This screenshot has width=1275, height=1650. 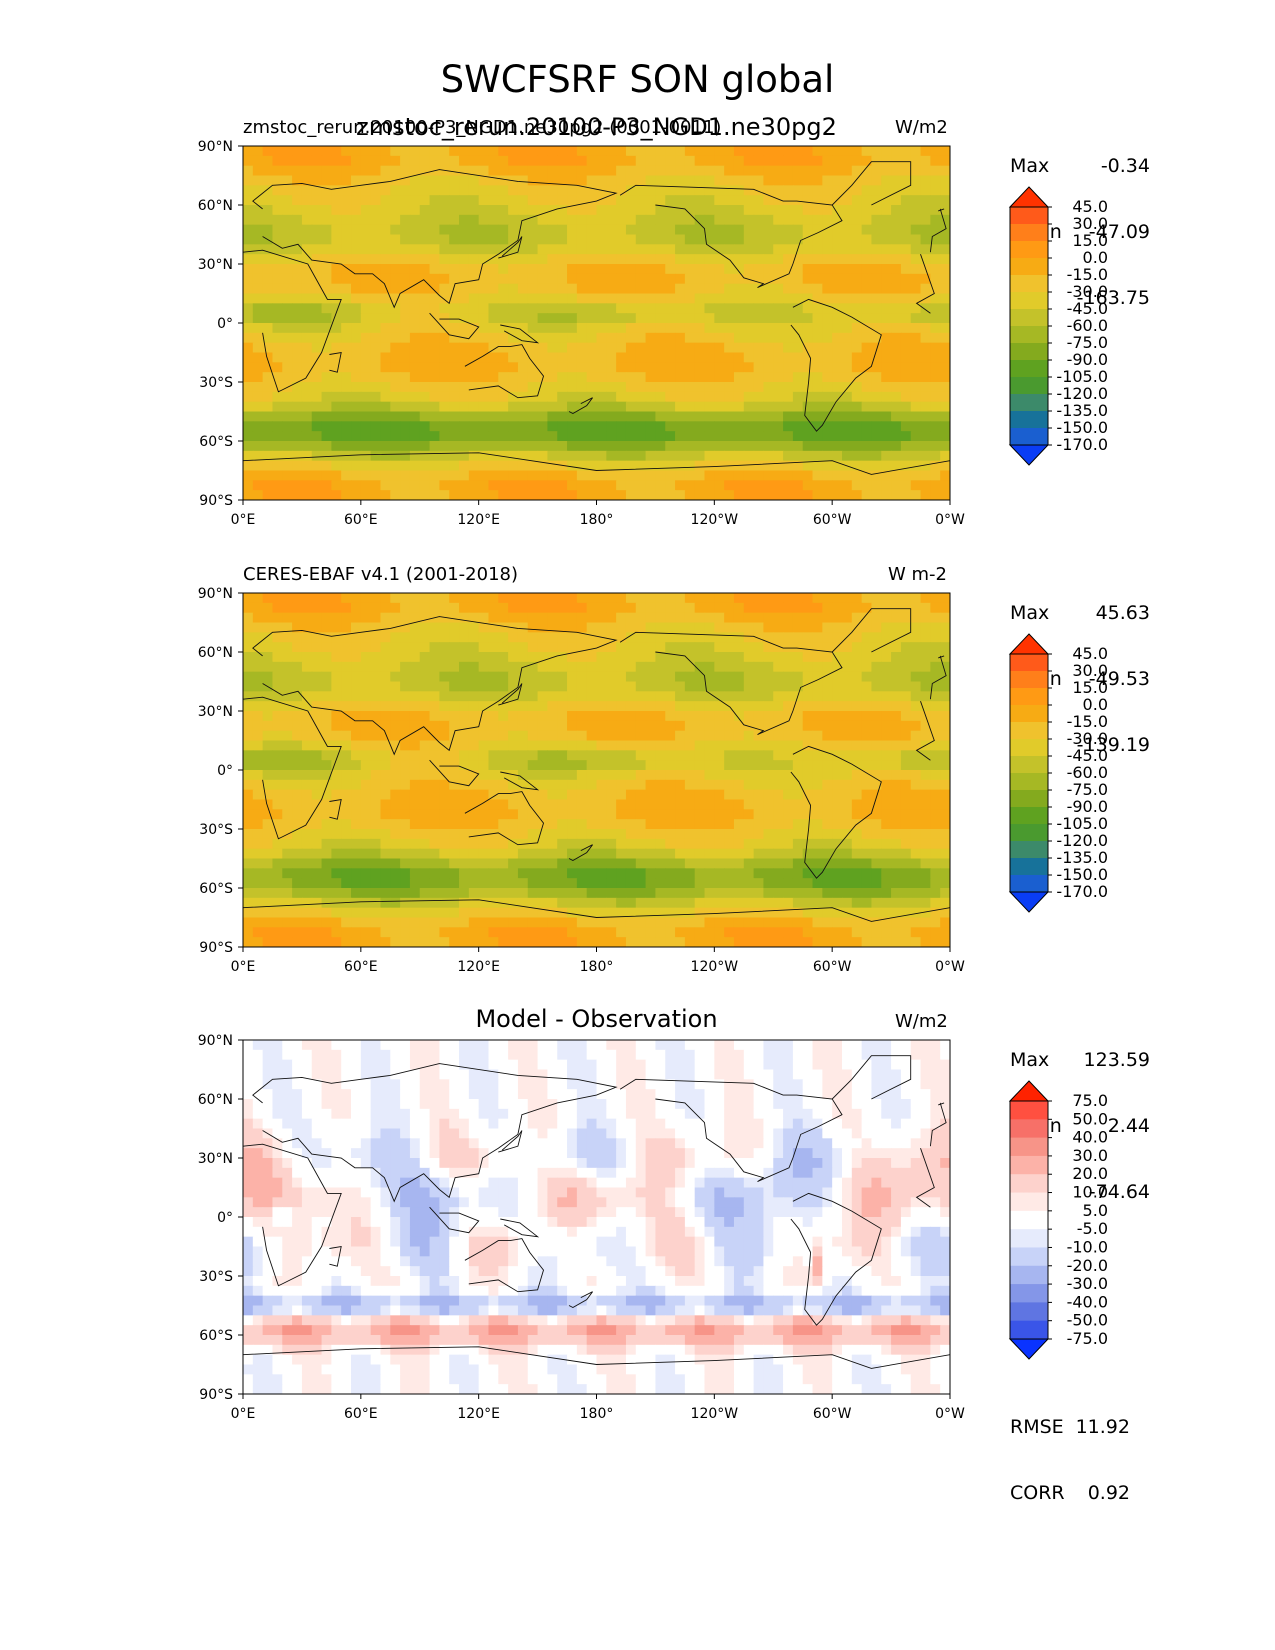 I want to click on coastline, so click(x=941, y=210).